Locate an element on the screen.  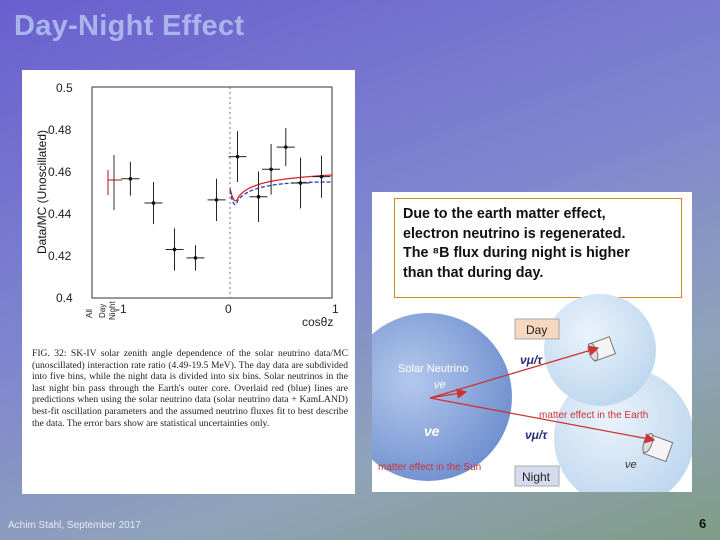
nue-earth-label: νe is located at coordinates (631, 465).